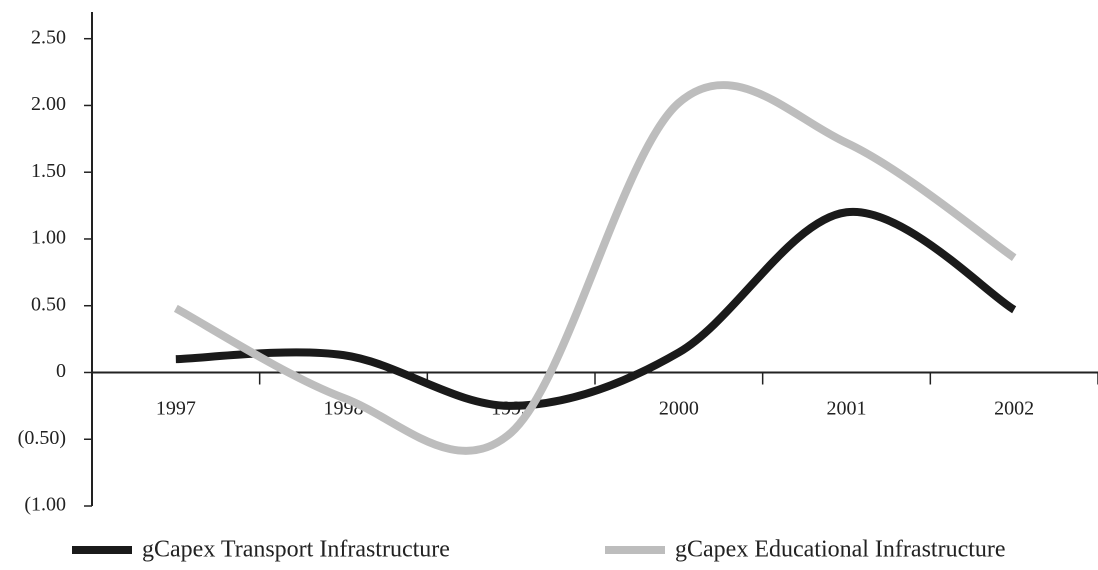 Image resolution: width=1098 pixels, height=570 pixels. I want to click on y-tick-label: (0.50), so click(42, 438).